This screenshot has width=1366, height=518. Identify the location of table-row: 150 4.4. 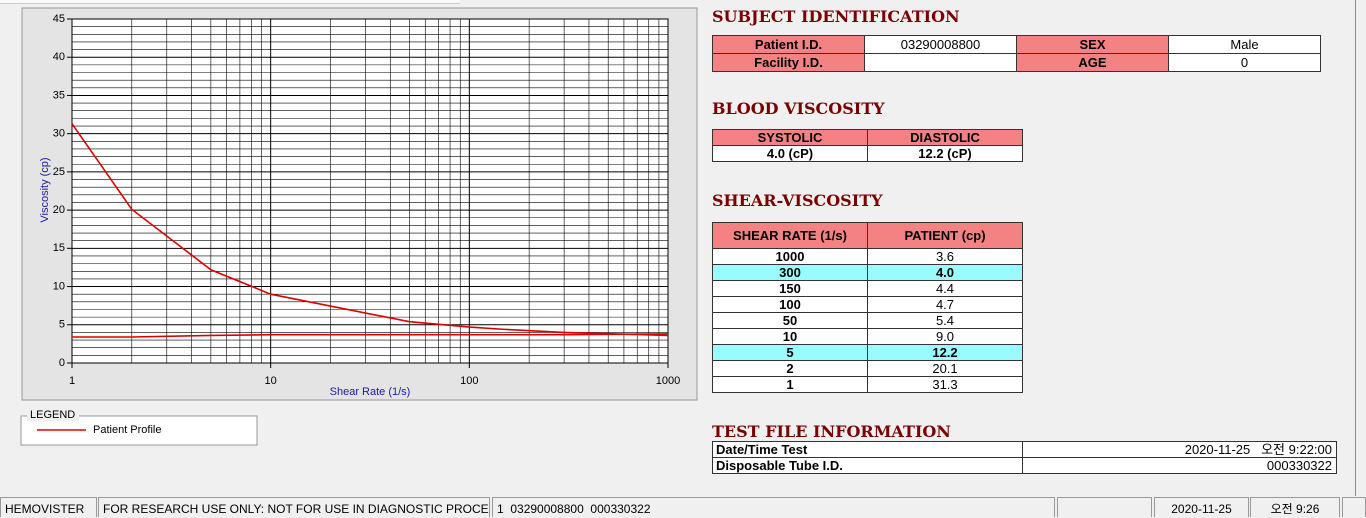
(867, 288).